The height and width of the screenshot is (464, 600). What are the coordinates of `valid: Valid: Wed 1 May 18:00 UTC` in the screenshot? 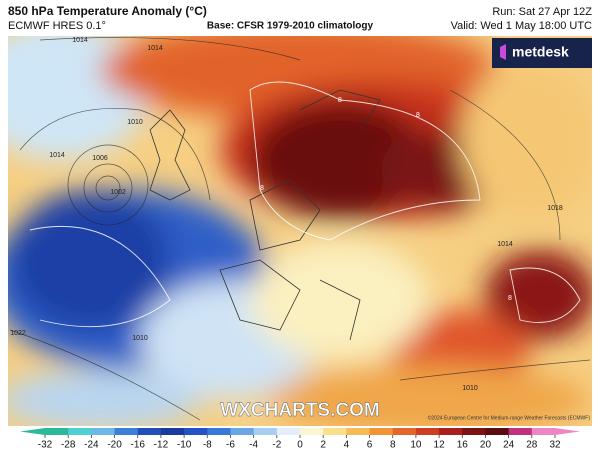 It's located at (521, 26).